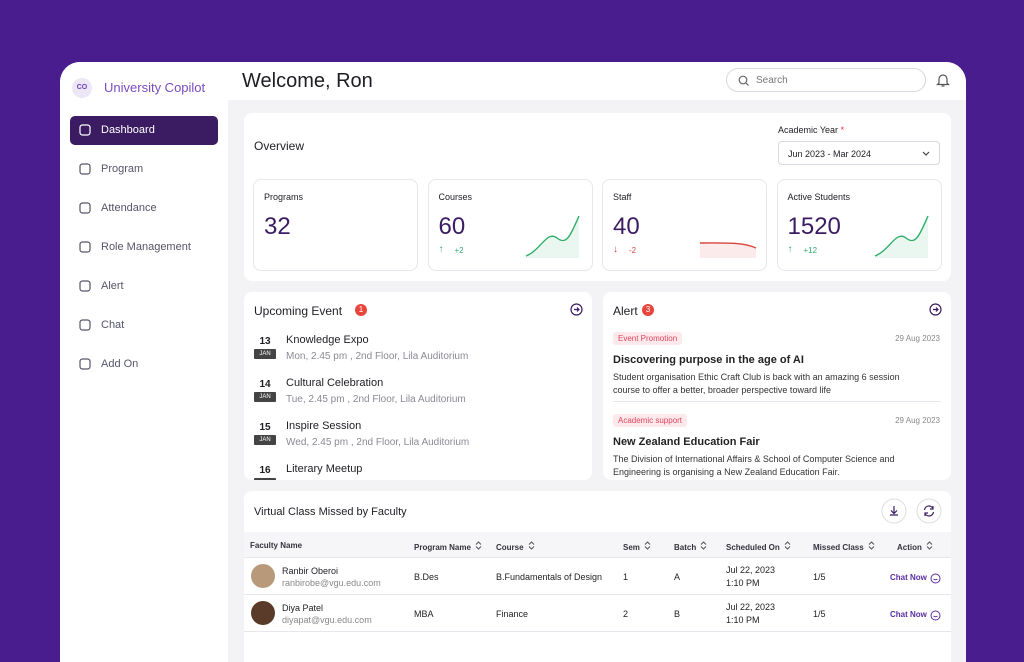  What do you see at coordinates (324, 426) in the screenshot?
I see `event-title: Inspire Session` at bounding box center [324, 426].